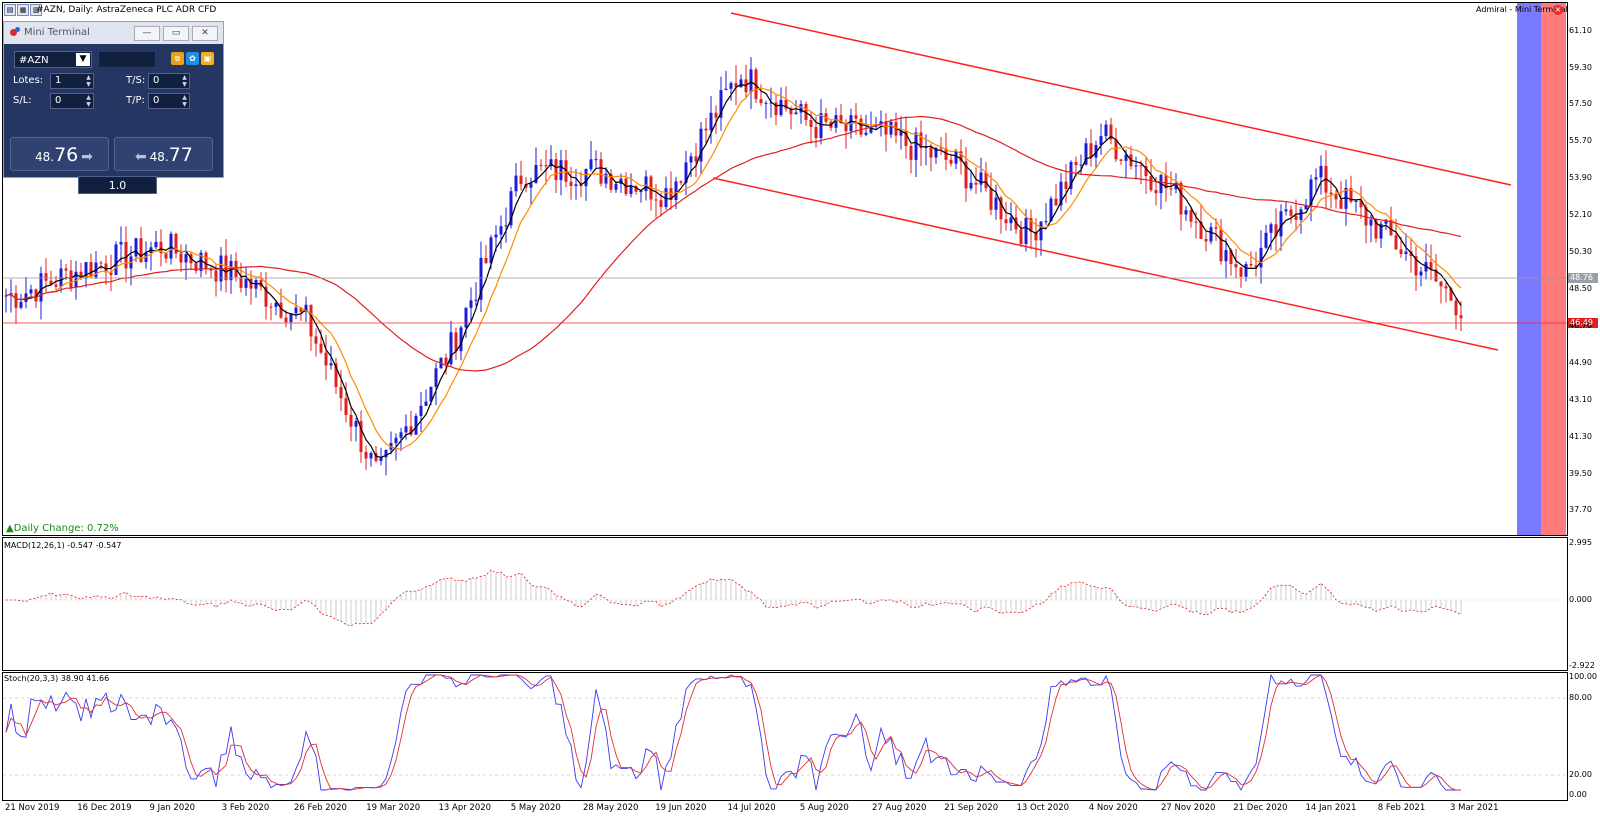 This screenshot has height=818, width=1600. I want to click on minimize-icon: —, so click(147, 33).